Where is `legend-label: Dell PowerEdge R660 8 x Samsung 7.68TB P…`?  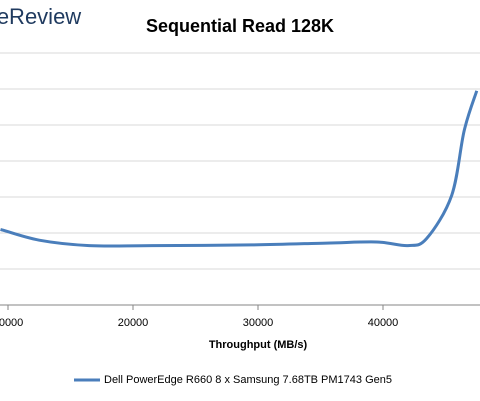 legend-label: Dell PowerEdge R660 8 x Samsung 7.68TB P… is located at coordinates (248, 380).